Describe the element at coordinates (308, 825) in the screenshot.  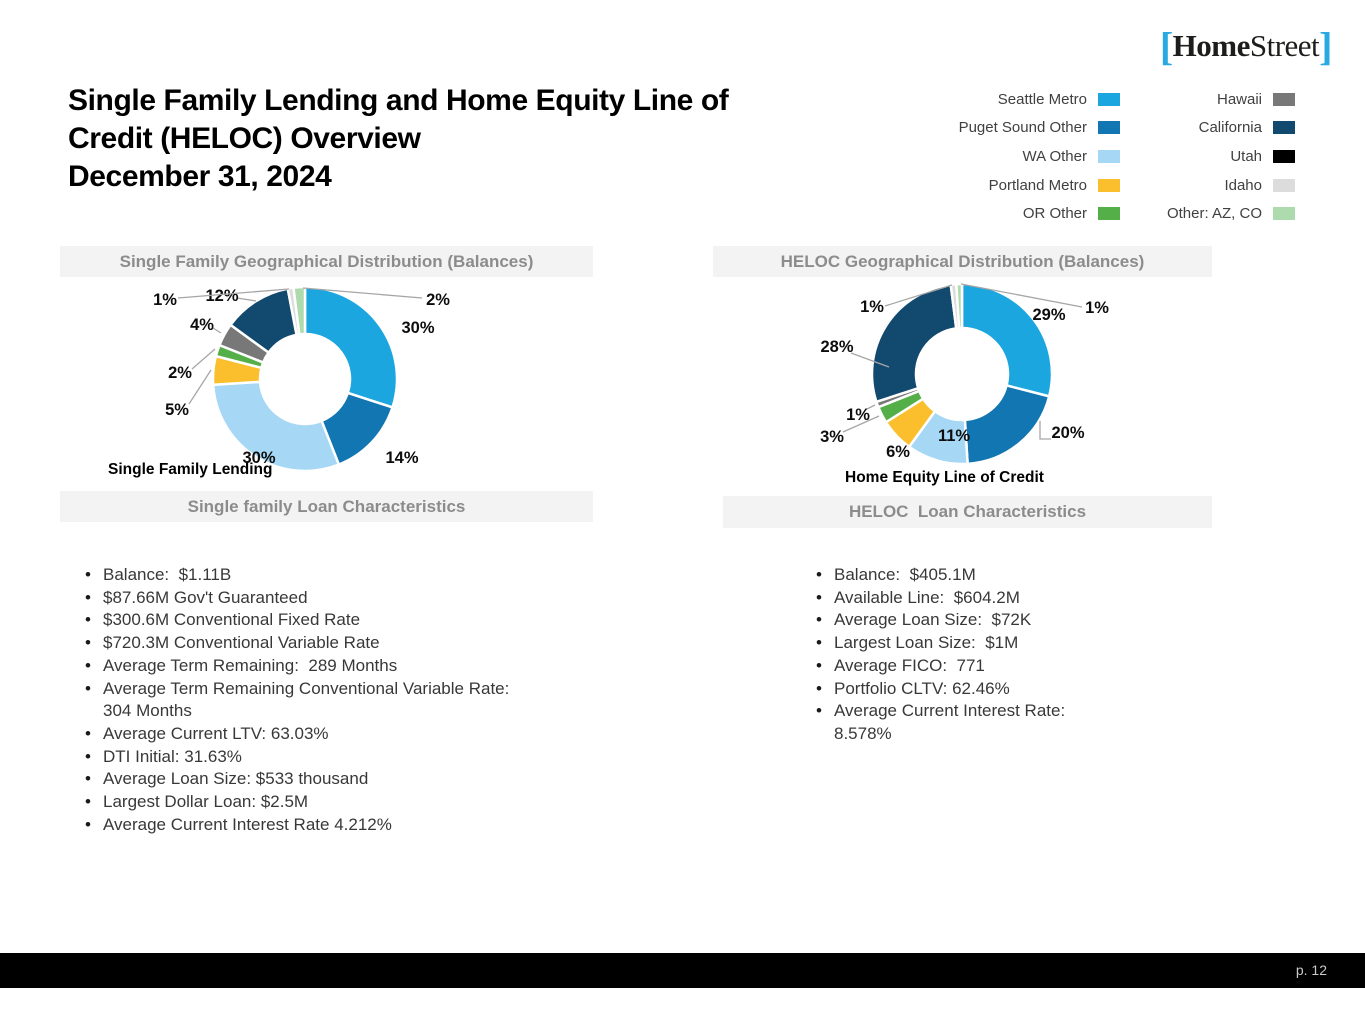
I see `list-item: Average Current Interest Rate 4.212%` at that location.